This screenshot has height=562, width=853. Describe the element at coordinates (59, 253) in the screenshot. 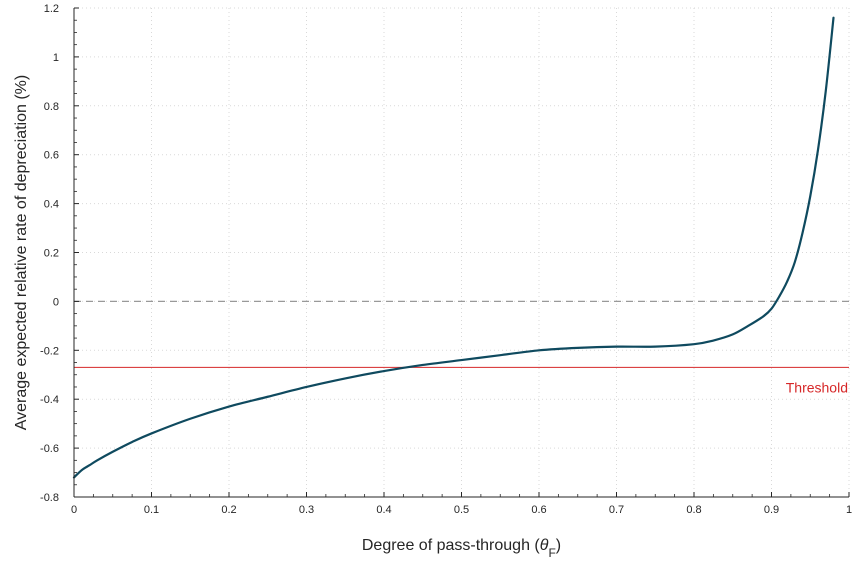

I see `y-ticks: -0.8 -0.6 -0.4 -0.2 0 0.2 0.4 0.6 0.8 1 1.2` at that location.